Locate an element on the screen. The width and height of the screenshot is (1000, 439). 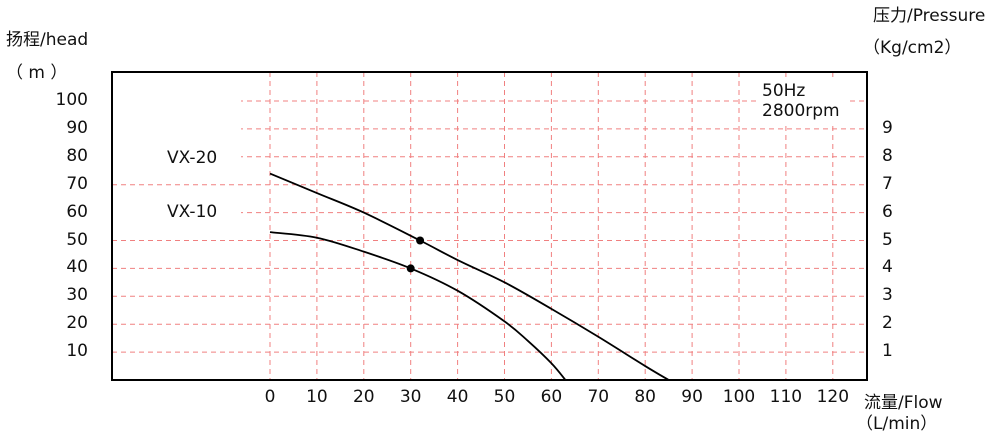
x-tick-label: 90 is located at coordinates (692, 397).